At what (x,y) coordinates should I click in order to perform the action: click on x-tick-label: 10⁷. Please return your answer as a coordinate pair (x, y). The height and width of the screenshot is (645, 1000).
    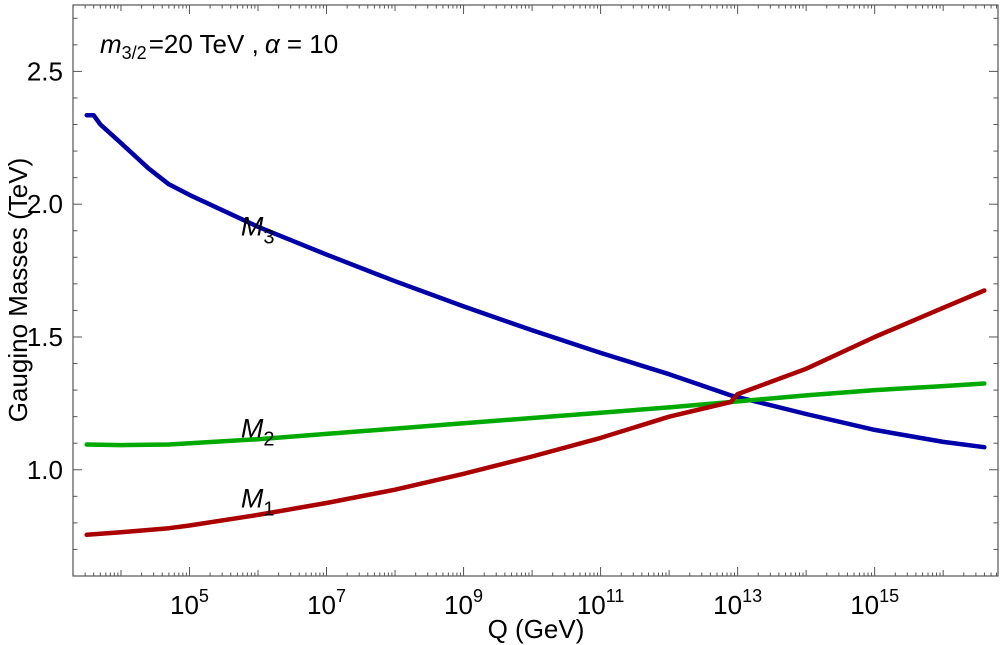
    Looking at the image, I should click on (326, 603).